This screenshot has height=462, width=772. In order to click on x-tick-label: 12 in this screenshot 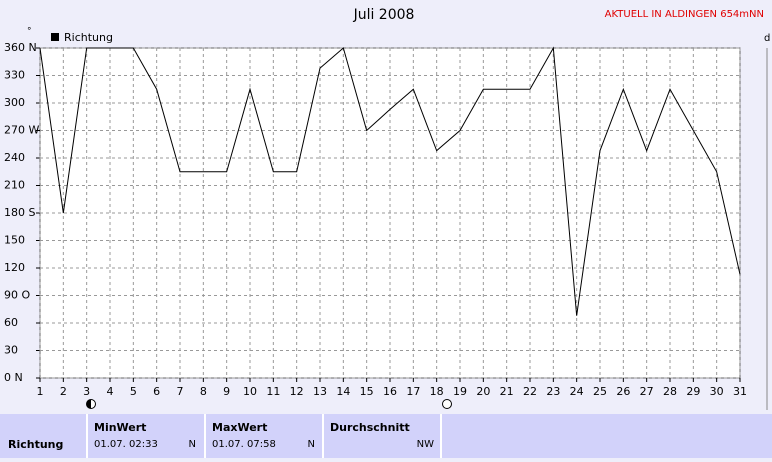, I will do `click(297, 391)`.